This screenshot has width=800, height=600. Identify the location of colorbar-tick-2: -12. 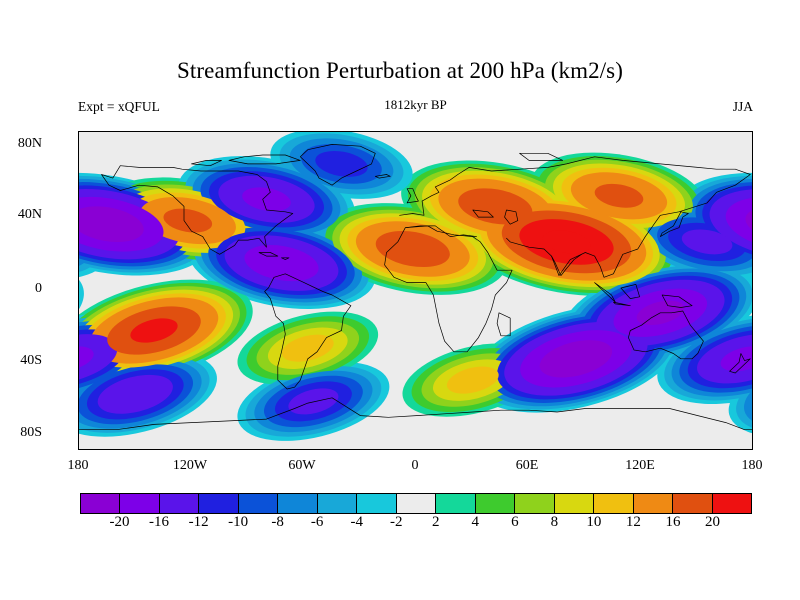
(198, 522).